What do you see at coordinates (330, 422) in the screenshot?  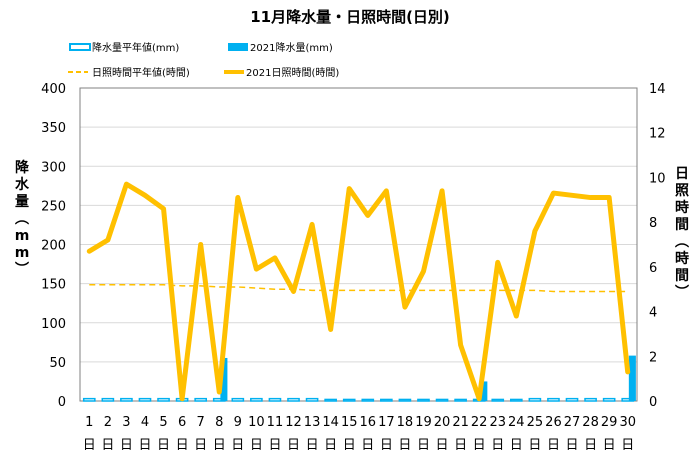 I see `x-tick-day: 14` at bounding box center [330, 422].